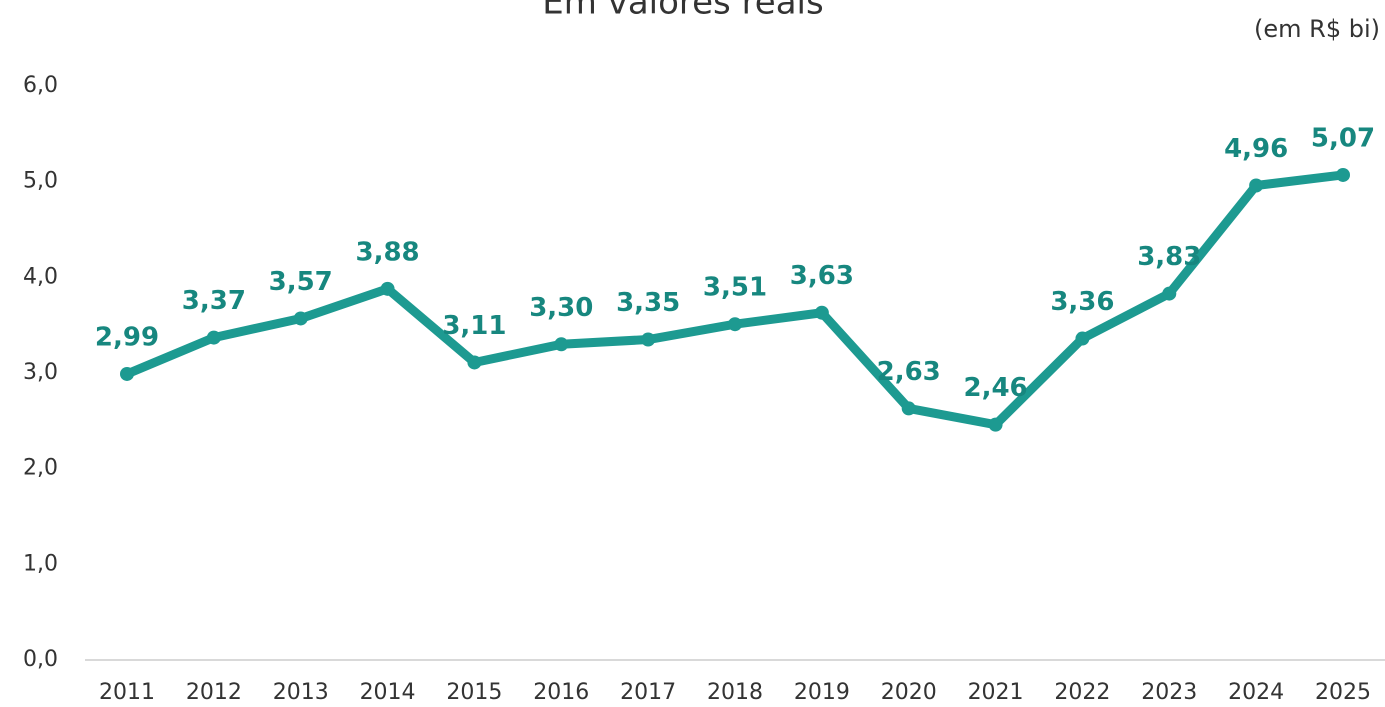 This screenshot has width=1385, height=707. I want to click on y-tick-label: 5,0, so click(40, 181).